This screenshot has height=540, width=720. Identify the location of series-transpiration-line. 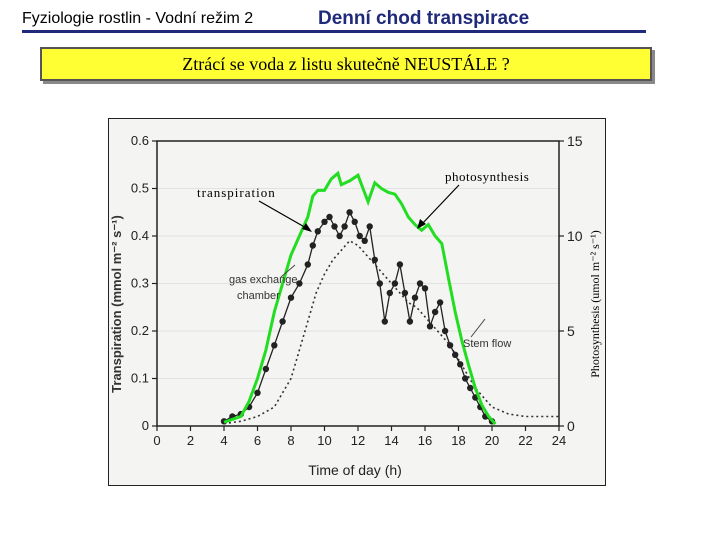
(358, 316).